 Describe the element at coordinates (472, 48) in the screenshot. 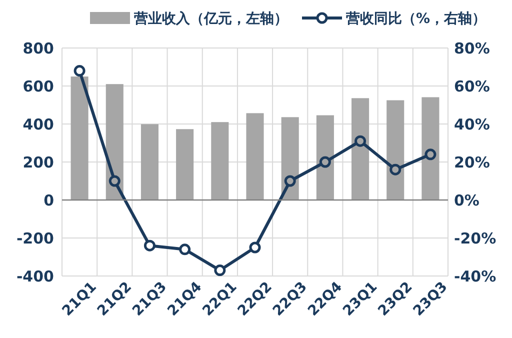

I see `y2-tick-label: 80%` at that location.